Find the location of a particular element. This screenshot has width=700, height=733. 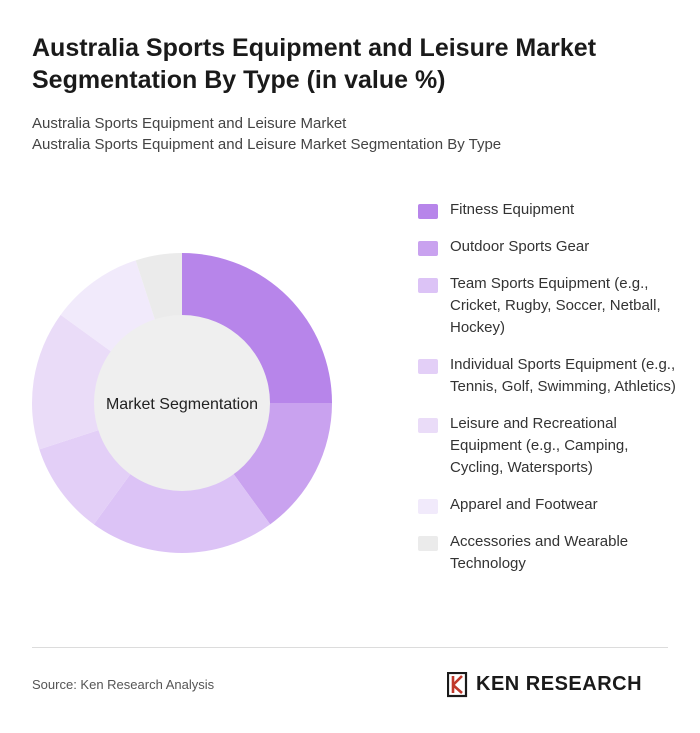

donut-hole is located at coordinates (182, 403).